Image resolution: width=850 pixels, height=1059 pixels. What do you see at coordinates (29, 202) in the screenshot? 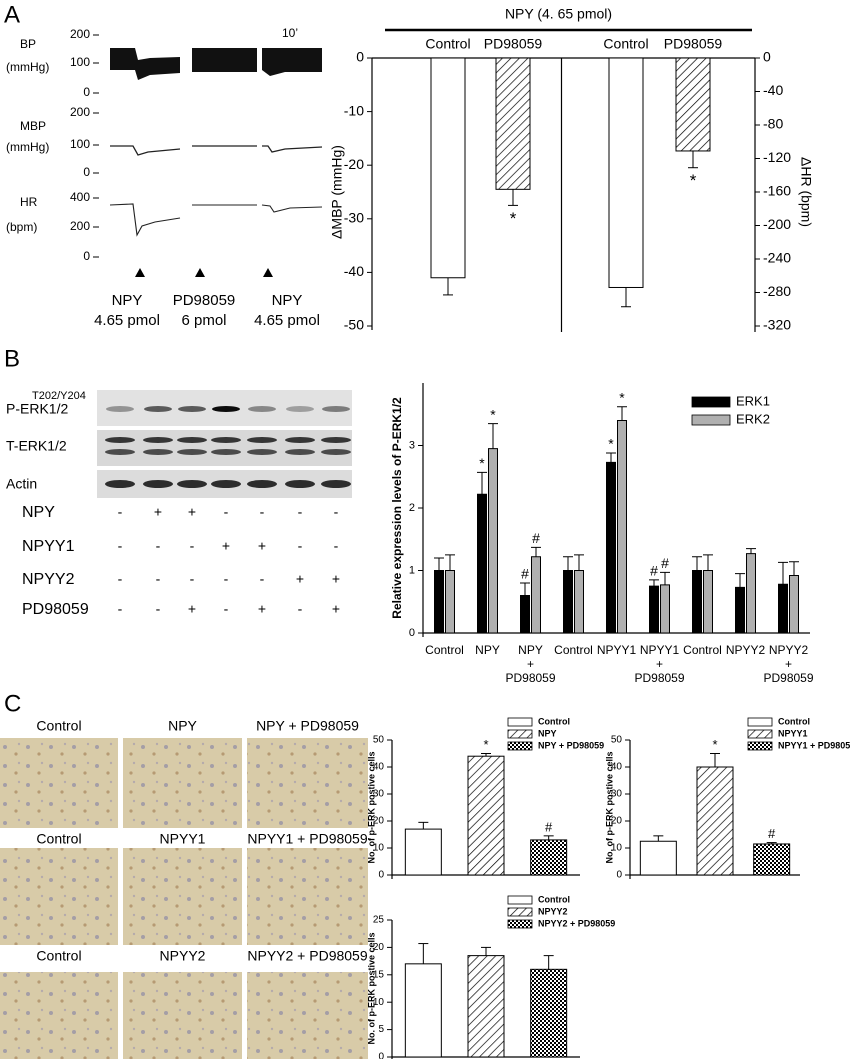
I see `trace-label: HR` at bounding box center [29, 202].